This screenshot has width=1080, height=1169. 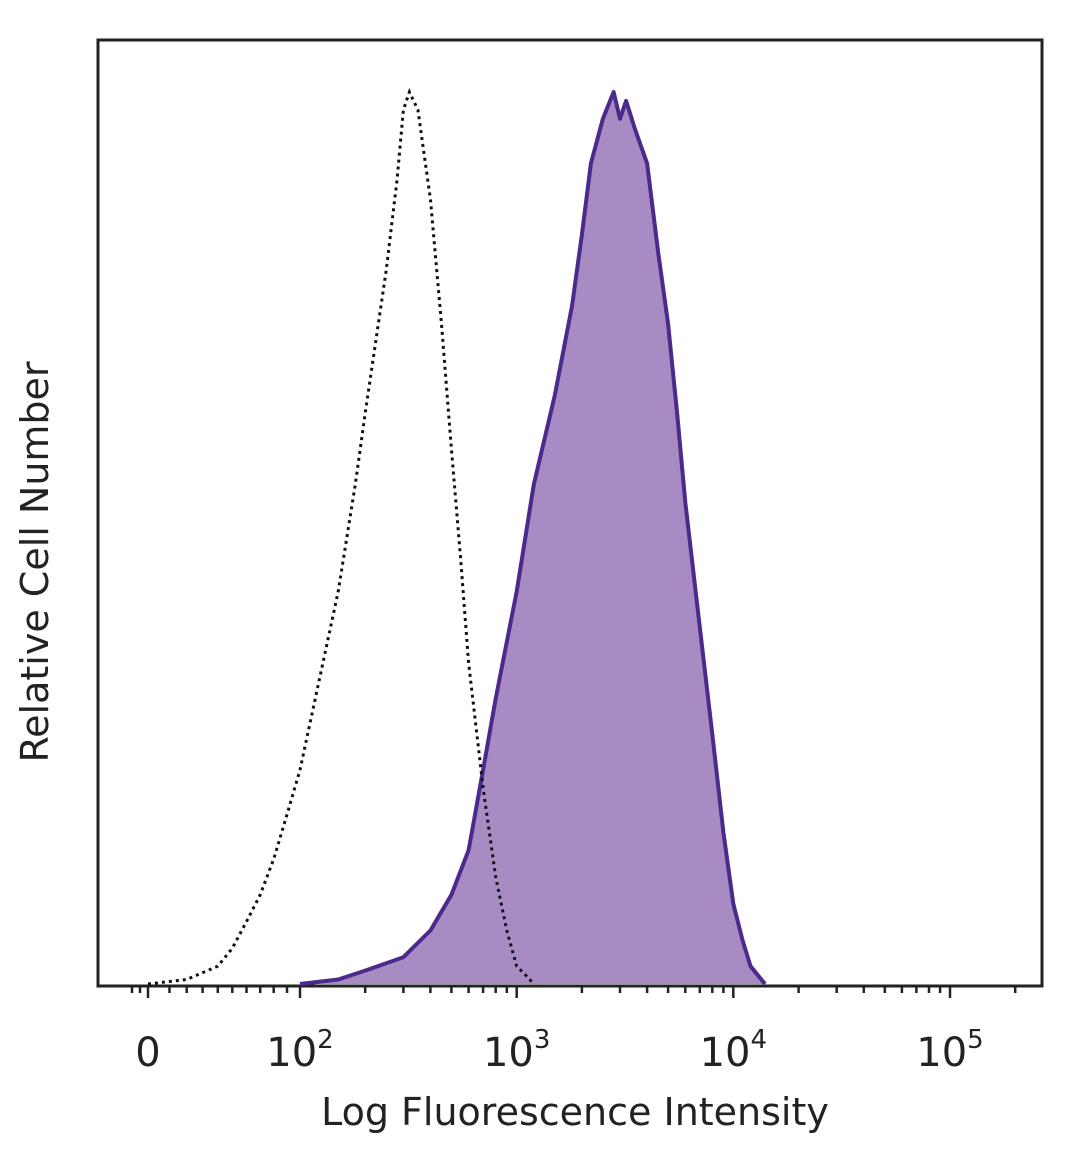 What do you see at coordinates (733, 1050) in the screenshot?
I see `x-tick-label: 10⁴` at bounding box center [733, 1050].